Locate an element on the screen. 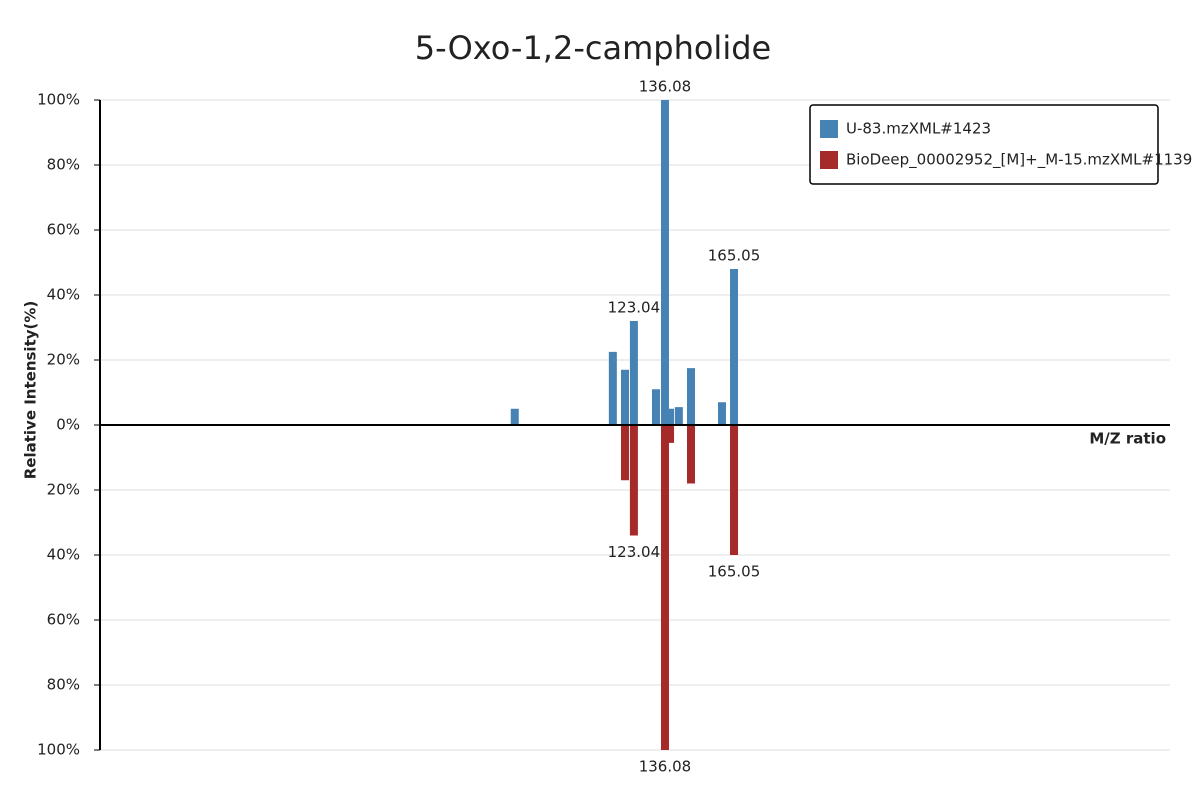 The image size is (1200, 800). chart-title: 5-Oxo-1,2-campholide is located at coordinates (593, 48).